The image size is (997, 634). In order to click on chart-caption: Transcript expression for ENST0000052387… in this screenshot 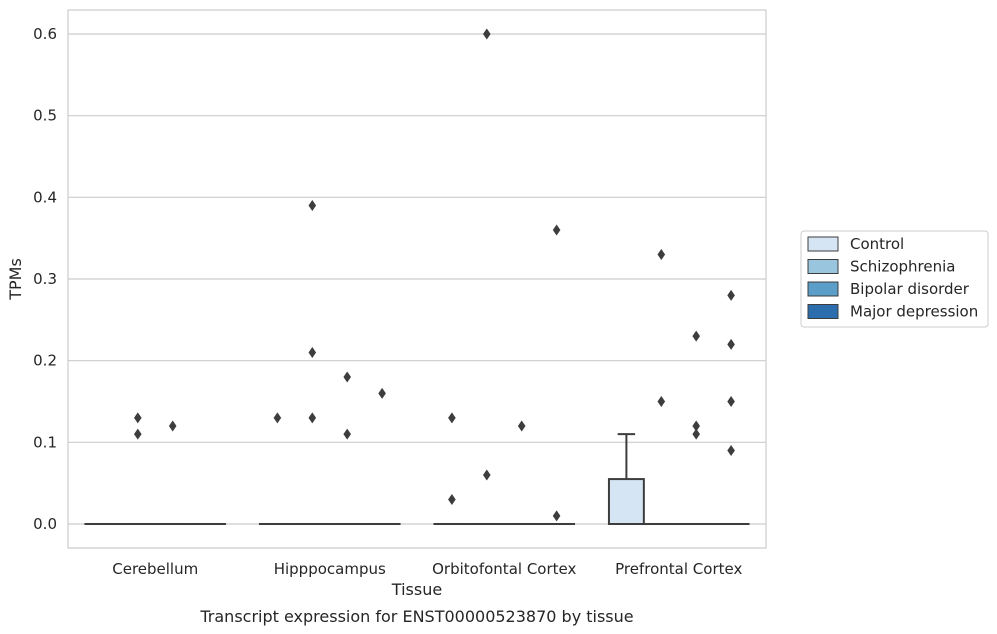, I will do `click(416, 616)`.